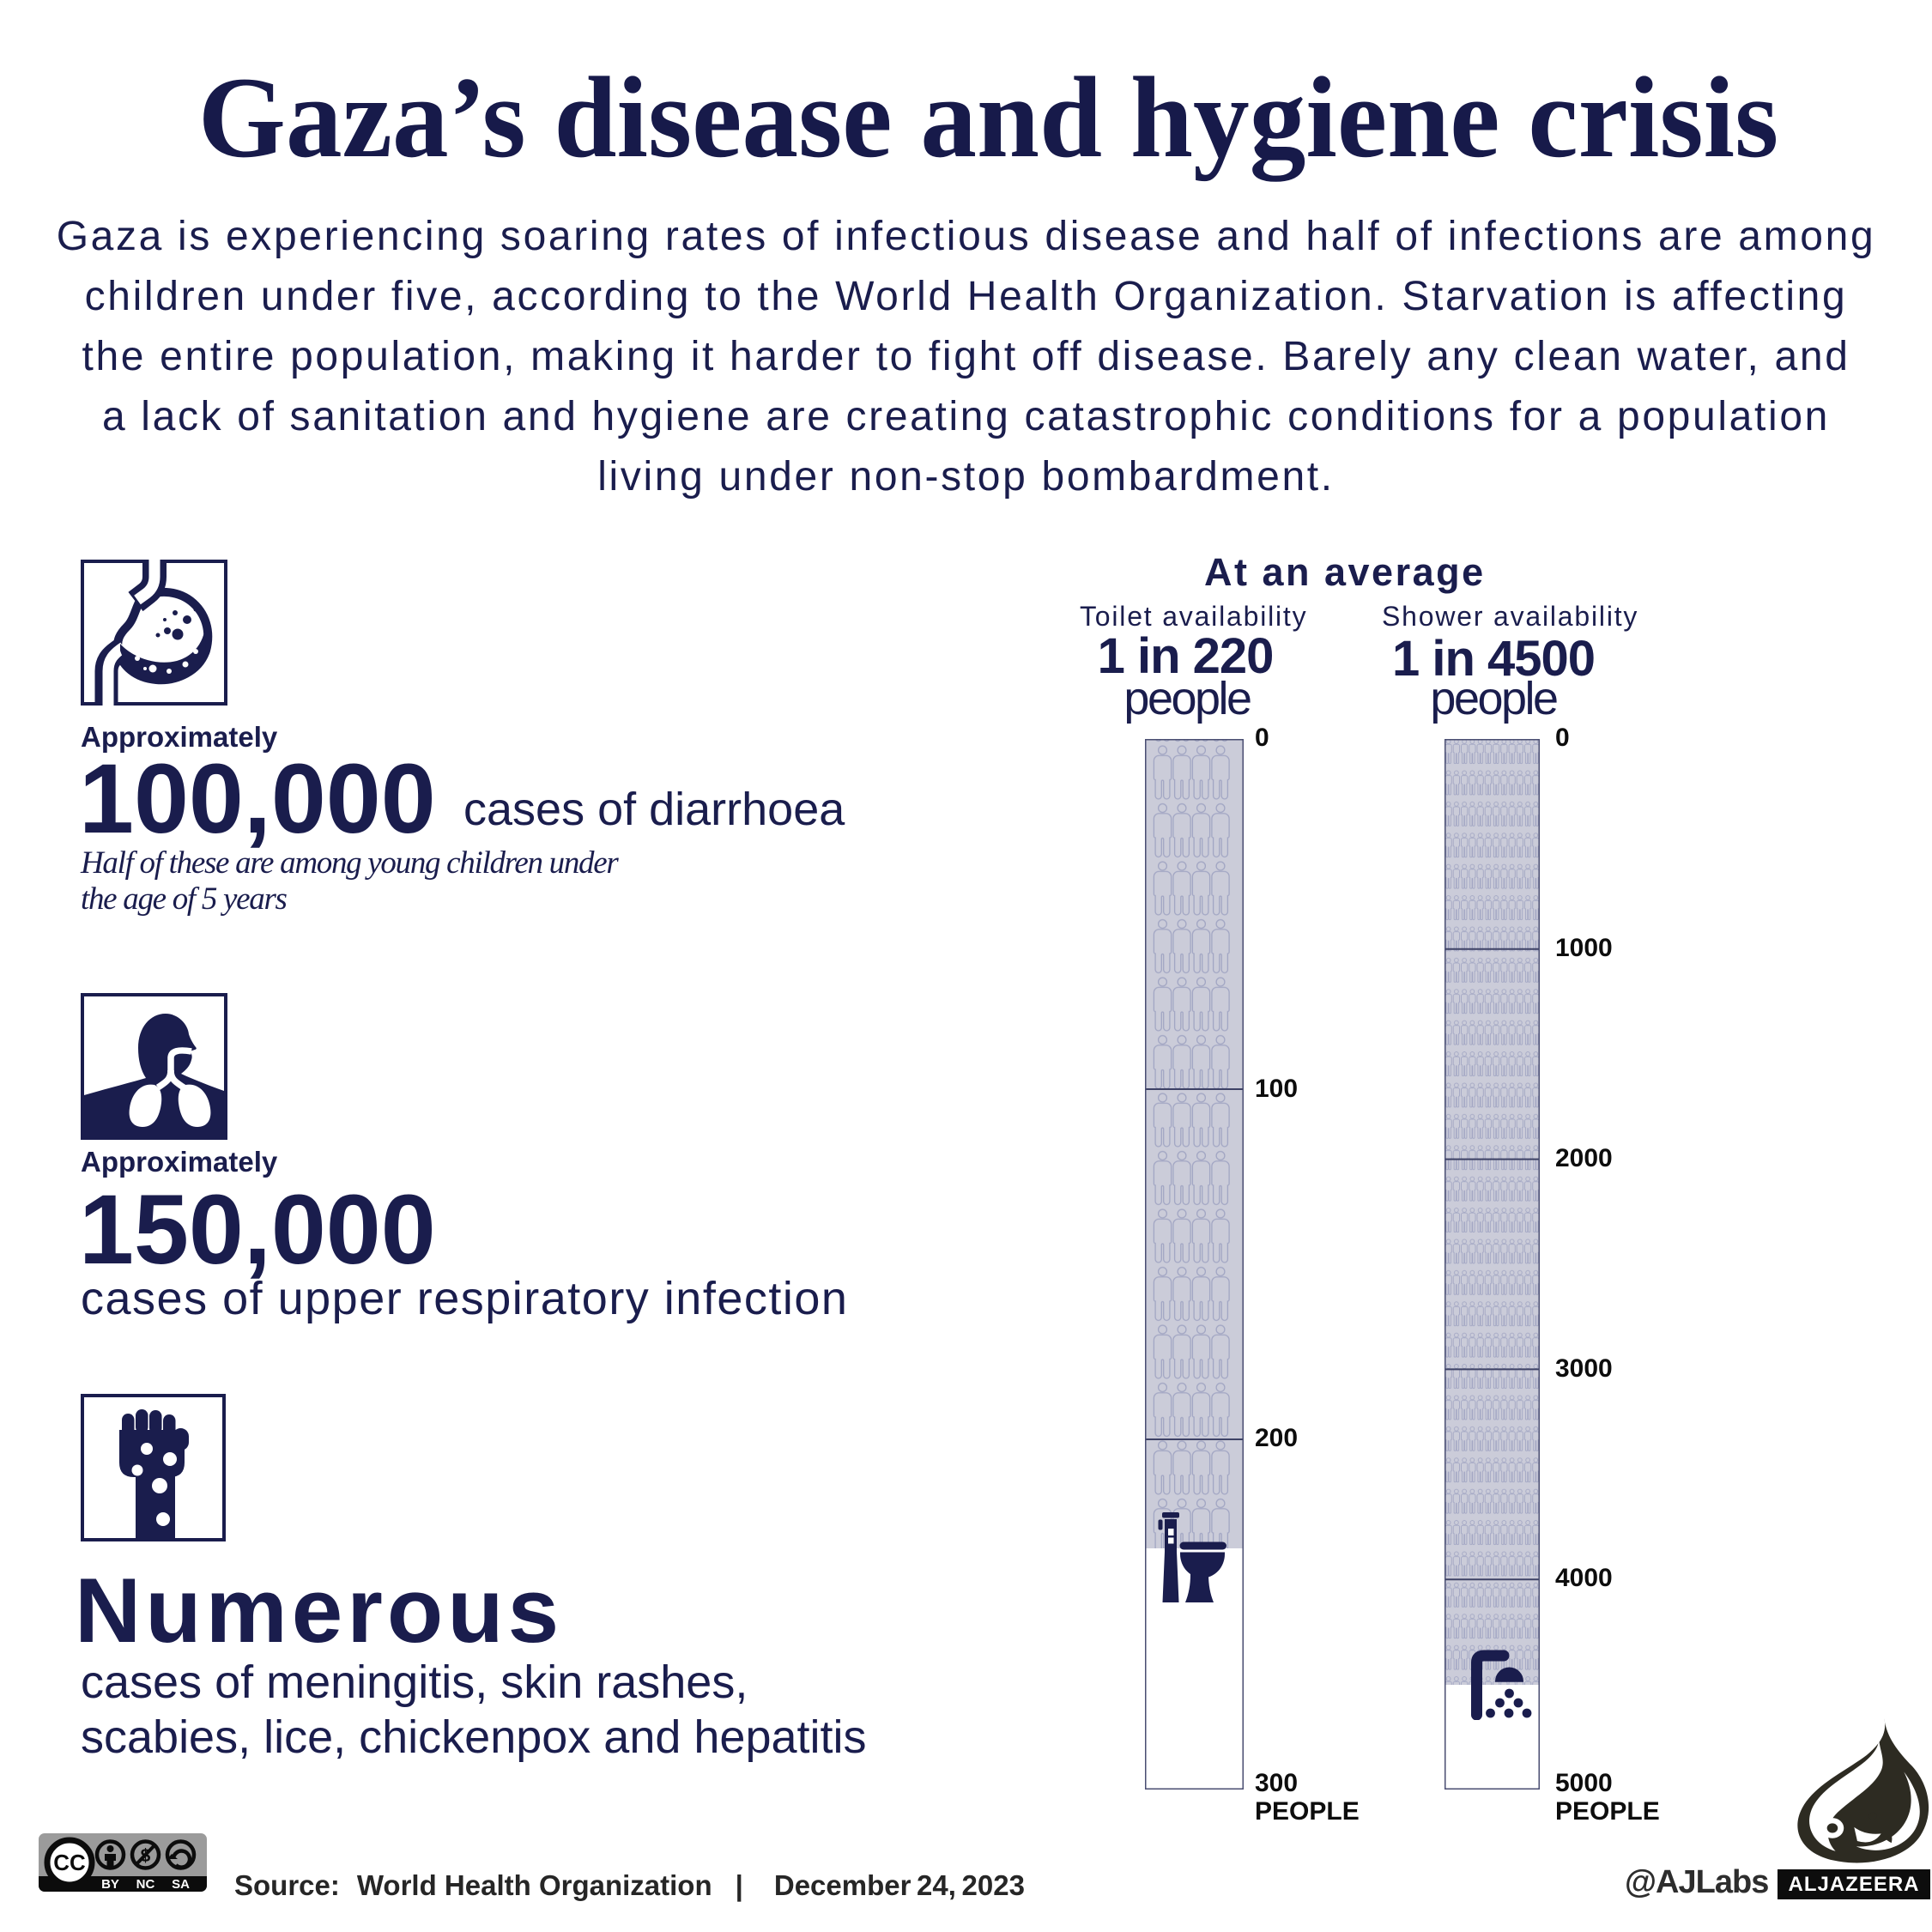 Image resolution: width=1932 pixels, height=1932 pixels. Describe the element at coordinates (110, 1885) in the screenshot. I see `svg-text: BY` at that location.